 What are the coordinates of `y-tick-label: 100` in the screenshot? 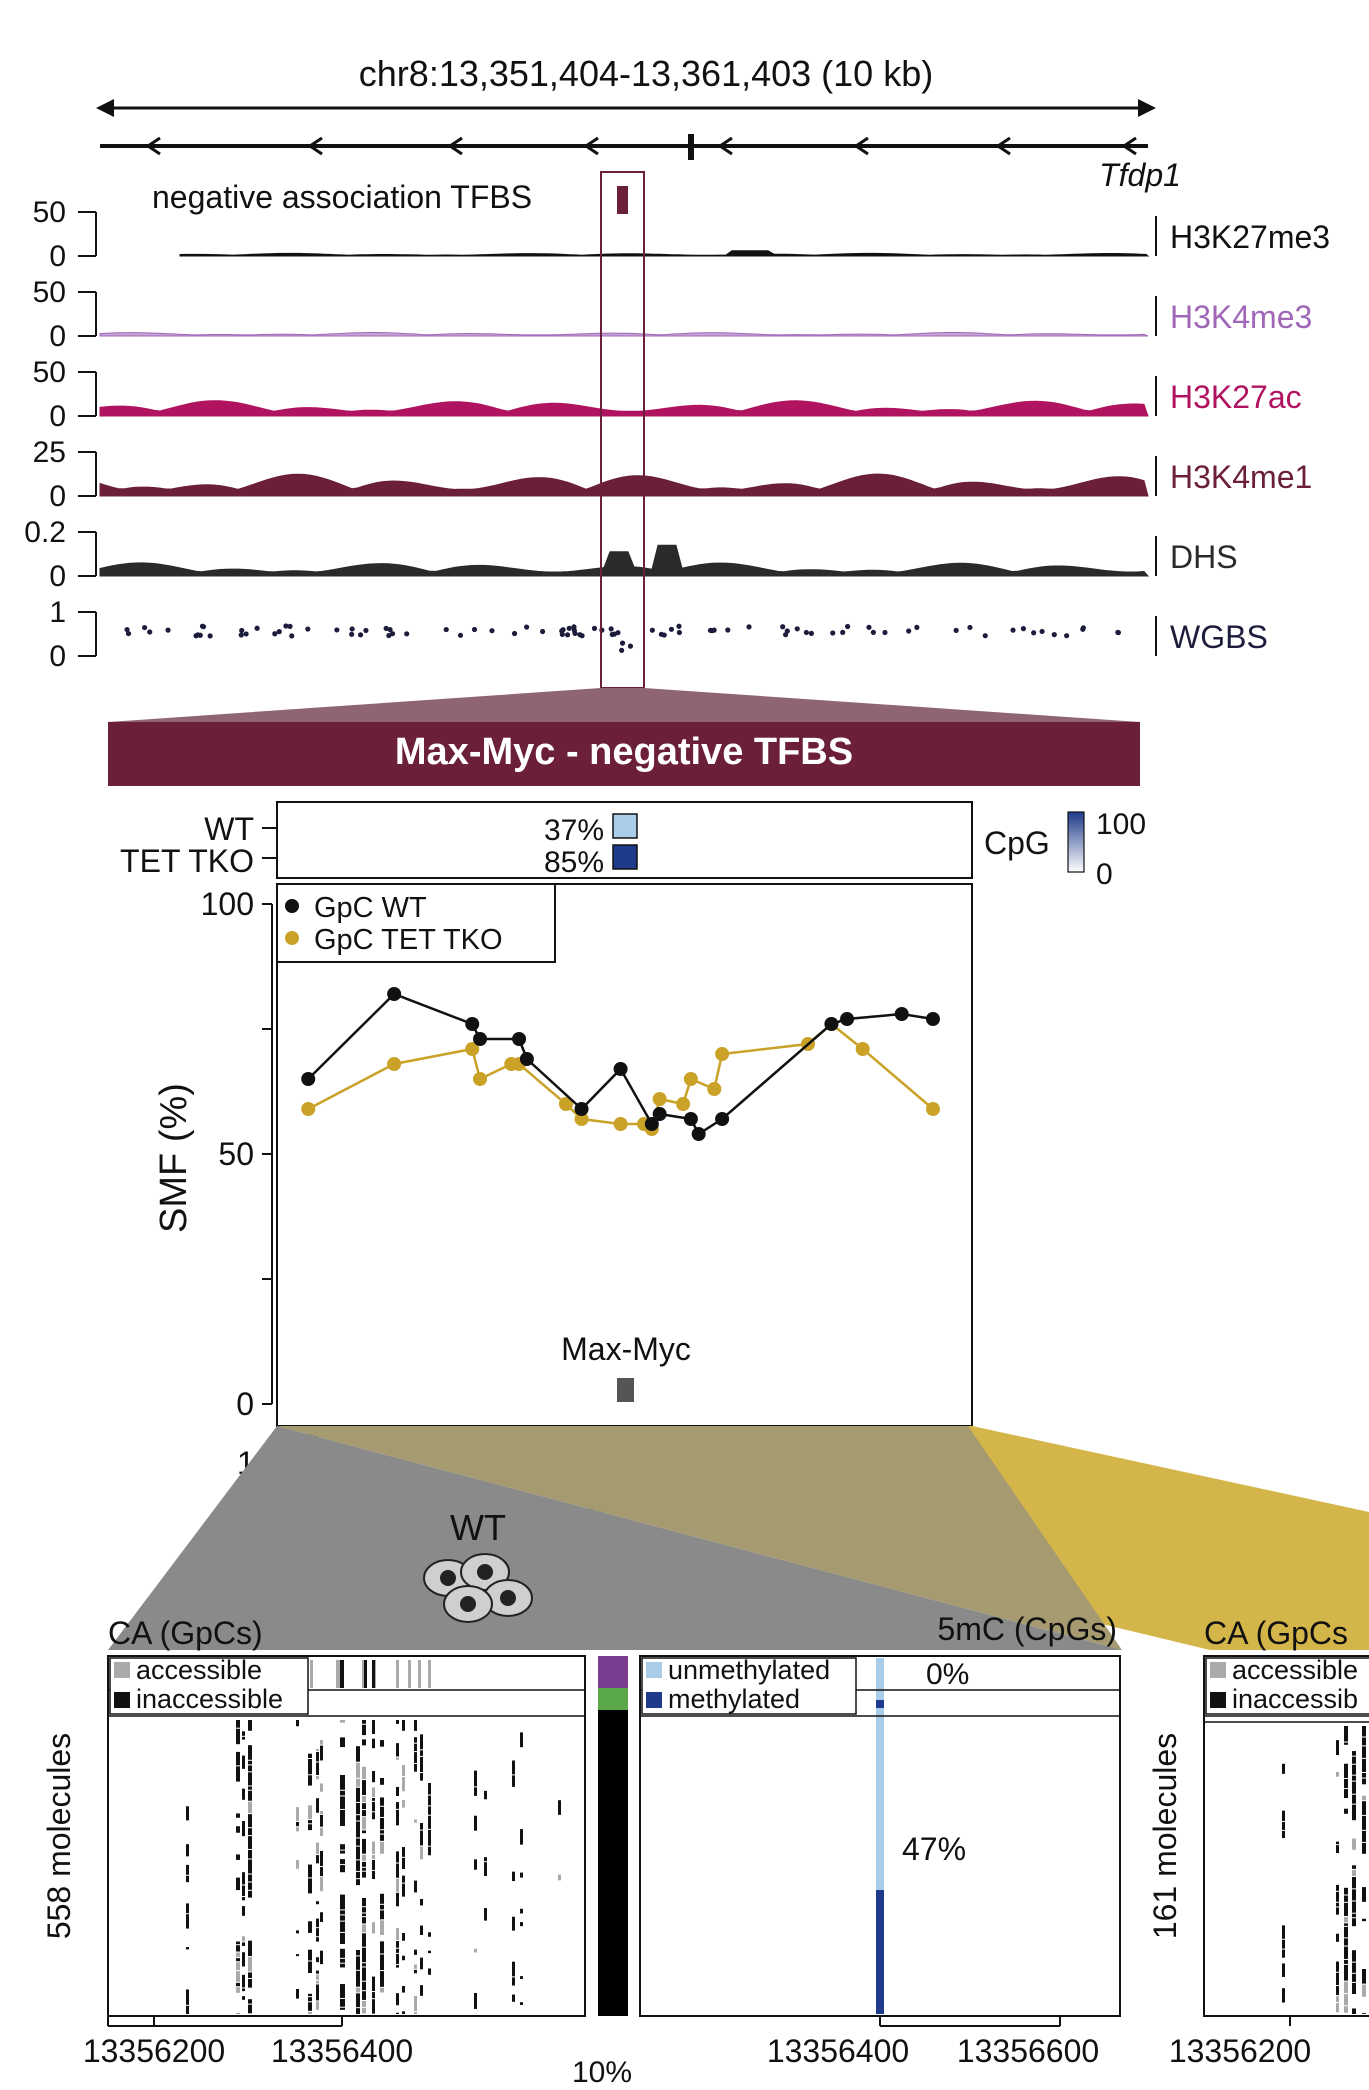 It's located at (227, 904).